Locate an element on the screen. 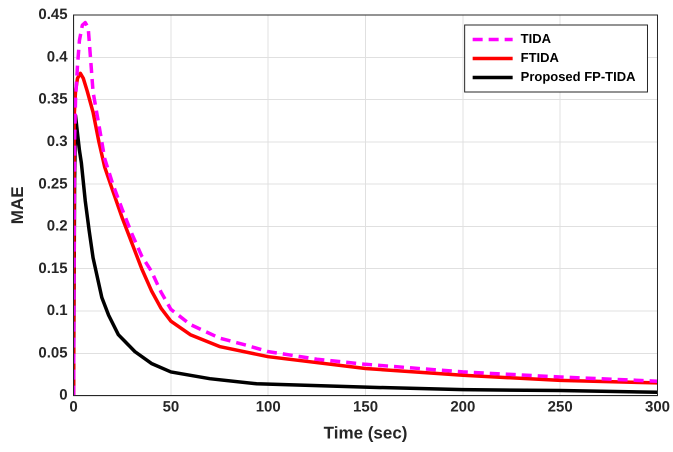  y-tick-label: 0.45 is located at coordinates (53, 15).